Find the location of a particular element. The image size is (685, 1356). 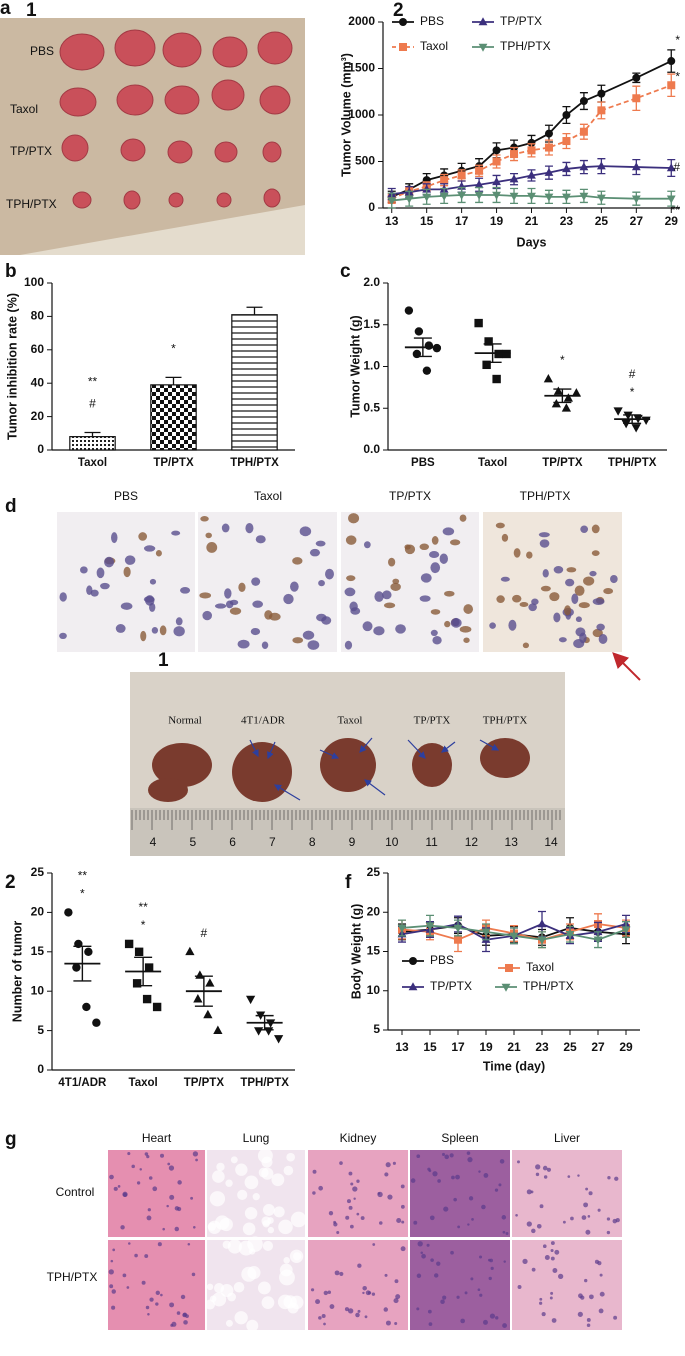

panel-letter: d is located at coordinates (11, 506).